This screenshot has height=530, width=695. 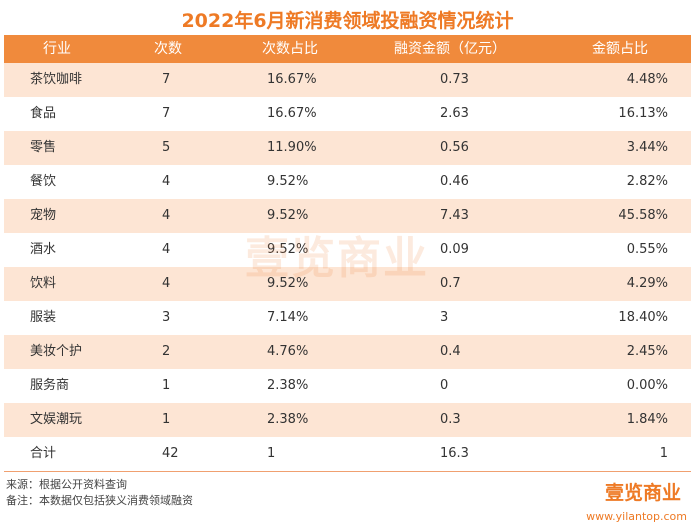 I want to click on table-row: 茶饮咖啡 7 16.67% 0.73 4.48%, so click(x=347, y=80).